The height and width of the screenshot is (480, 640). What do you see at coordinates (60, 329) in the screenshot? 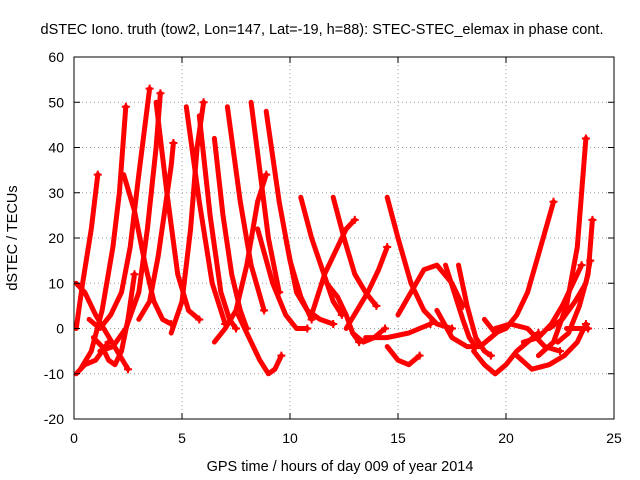
I see `y-tick-label: 0` at bounding box center [60, 329].